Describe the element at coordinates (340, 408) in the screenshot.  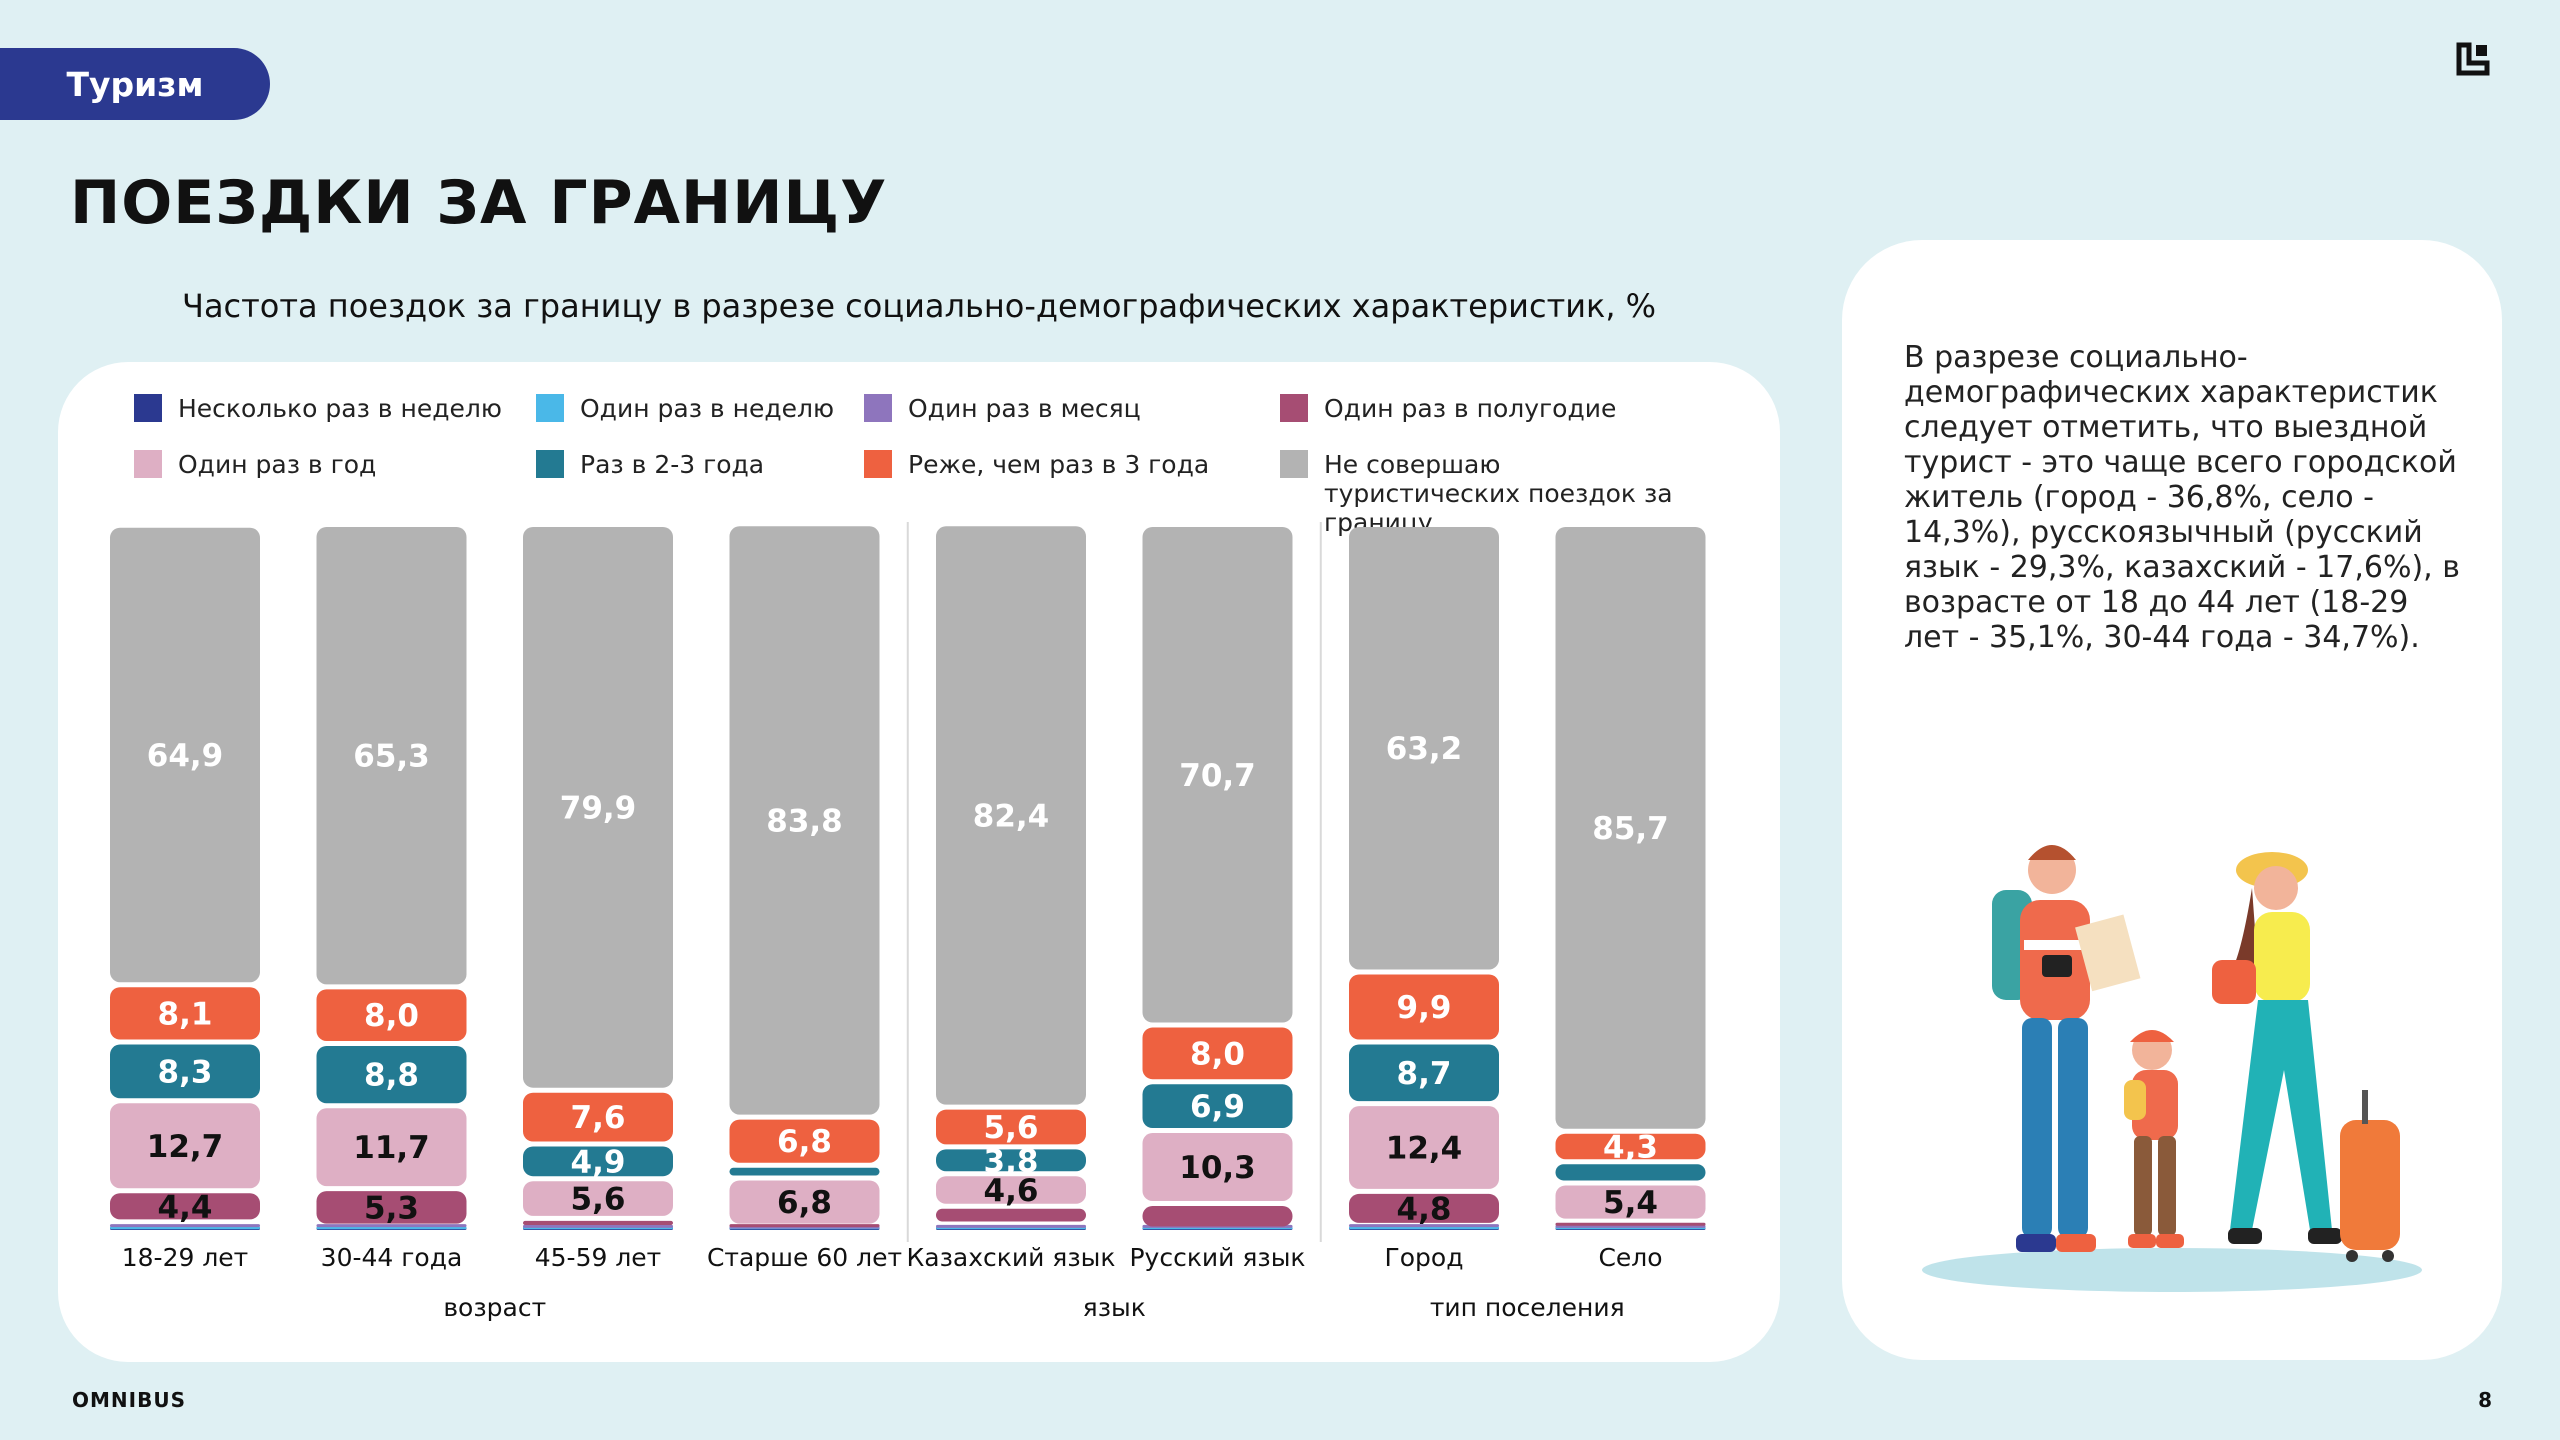
I see `legend-label: Несколько раз в неделю` at that location.